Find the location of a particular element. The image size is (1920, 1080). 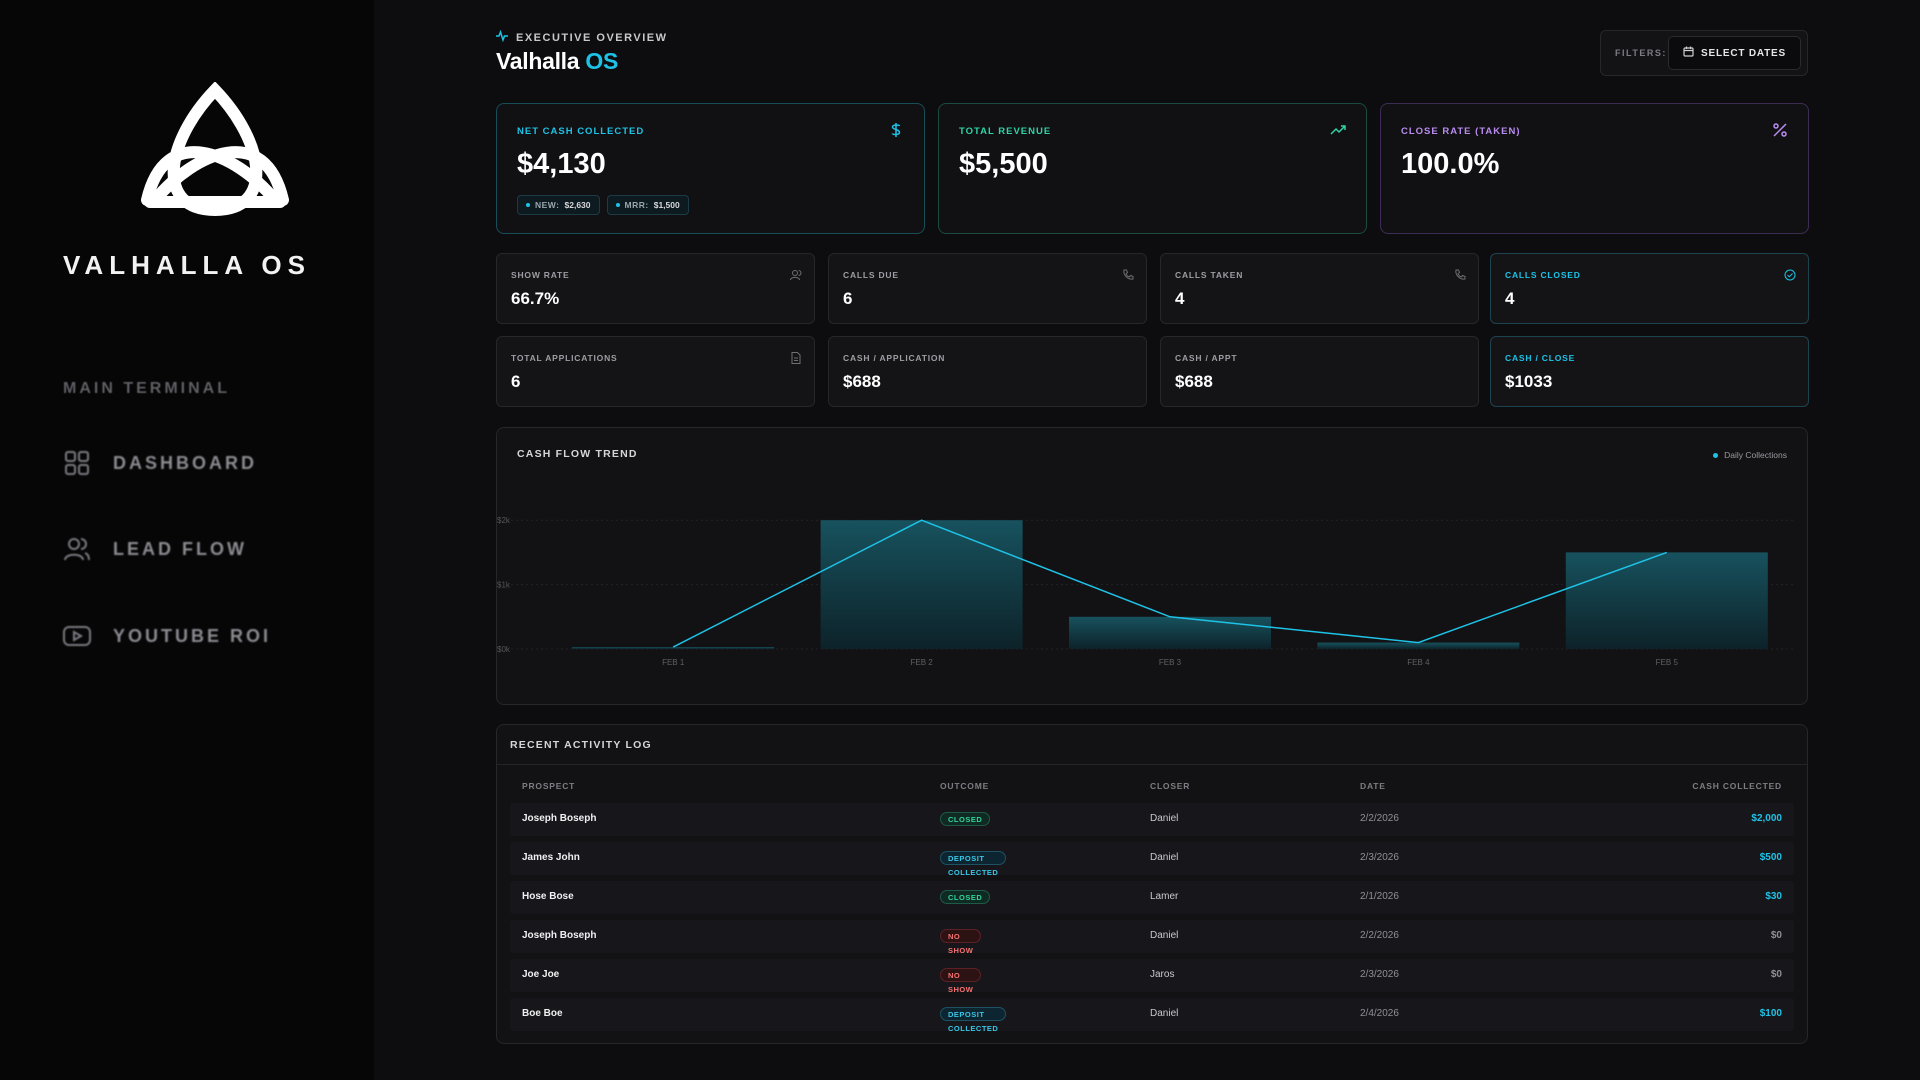

activity-header: RECENT ACTIVITY LOG is located at coordinates (1152, 745).